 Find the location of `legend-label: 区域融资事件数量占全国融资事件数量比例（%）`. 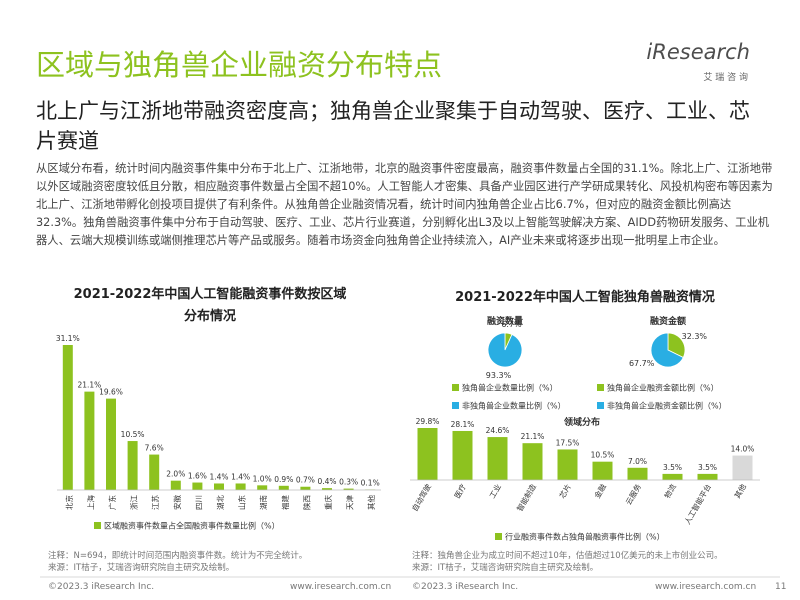

legend-label: 区域融资事件数量占全国融资事件数量比例（%） is located at coordinates (192, 526).